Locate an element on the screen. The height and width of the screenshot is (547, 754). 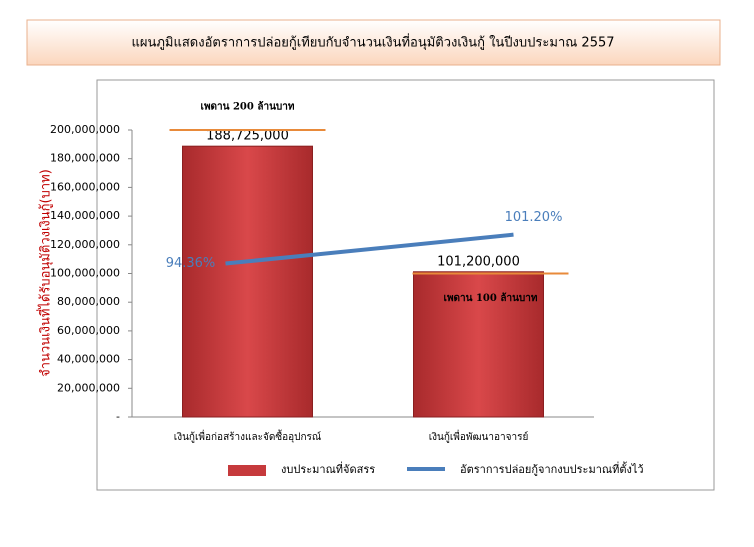
title-box is located at coordinates (373, 42).